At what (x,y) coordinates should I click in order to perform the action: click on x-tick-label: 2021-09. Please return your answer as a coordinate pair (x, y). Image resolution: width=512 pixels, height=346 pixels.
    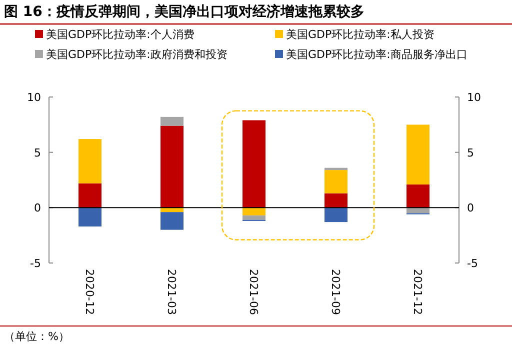
    Looking at the image, I should click on (335, 292).